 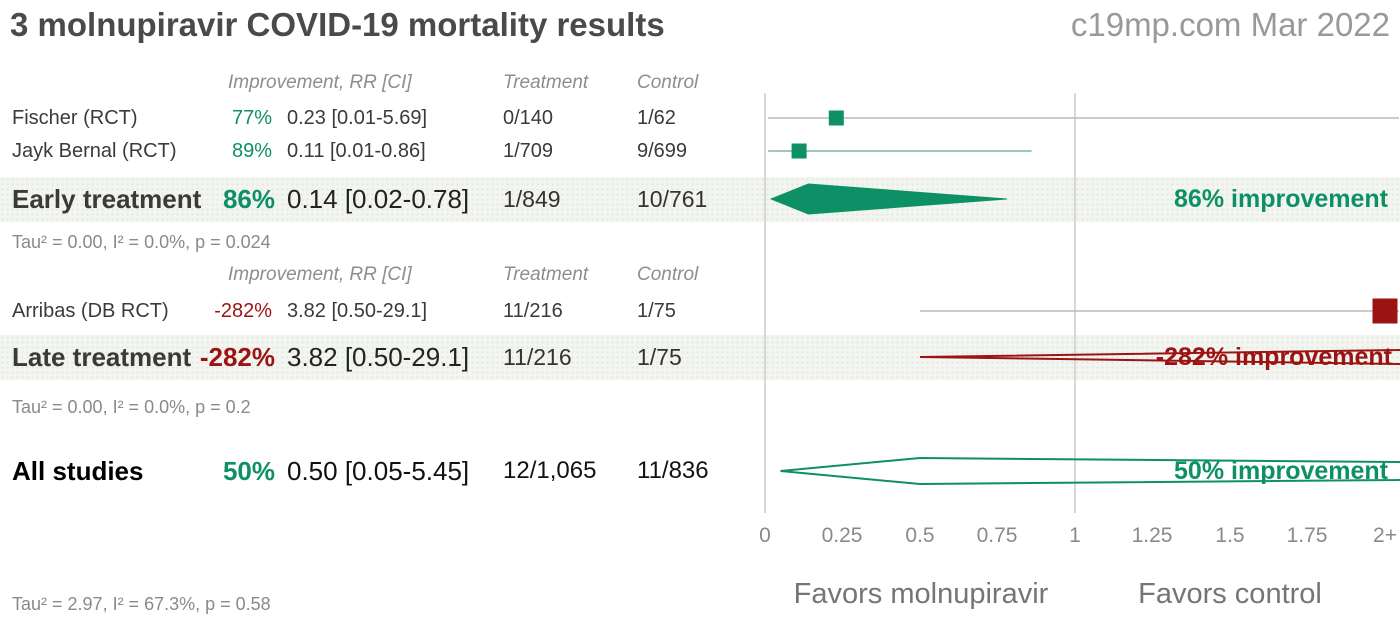 I want to click on x-axis-tick: 1.5, so click(x=1230, y=535).